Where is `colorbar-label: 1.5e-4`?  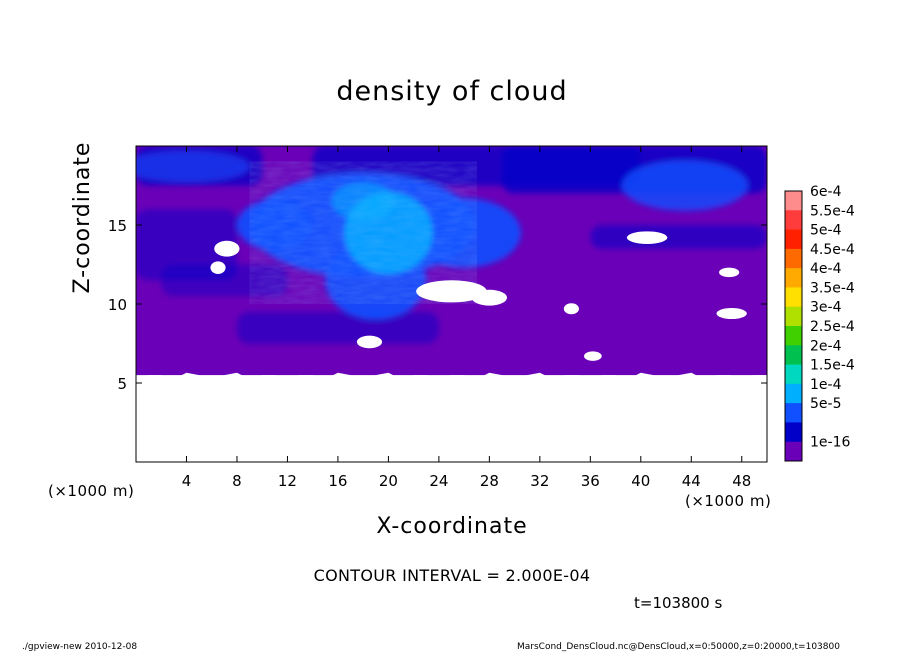 colorbar-label: 1.5e-4 is located at coordinates (832, 366).